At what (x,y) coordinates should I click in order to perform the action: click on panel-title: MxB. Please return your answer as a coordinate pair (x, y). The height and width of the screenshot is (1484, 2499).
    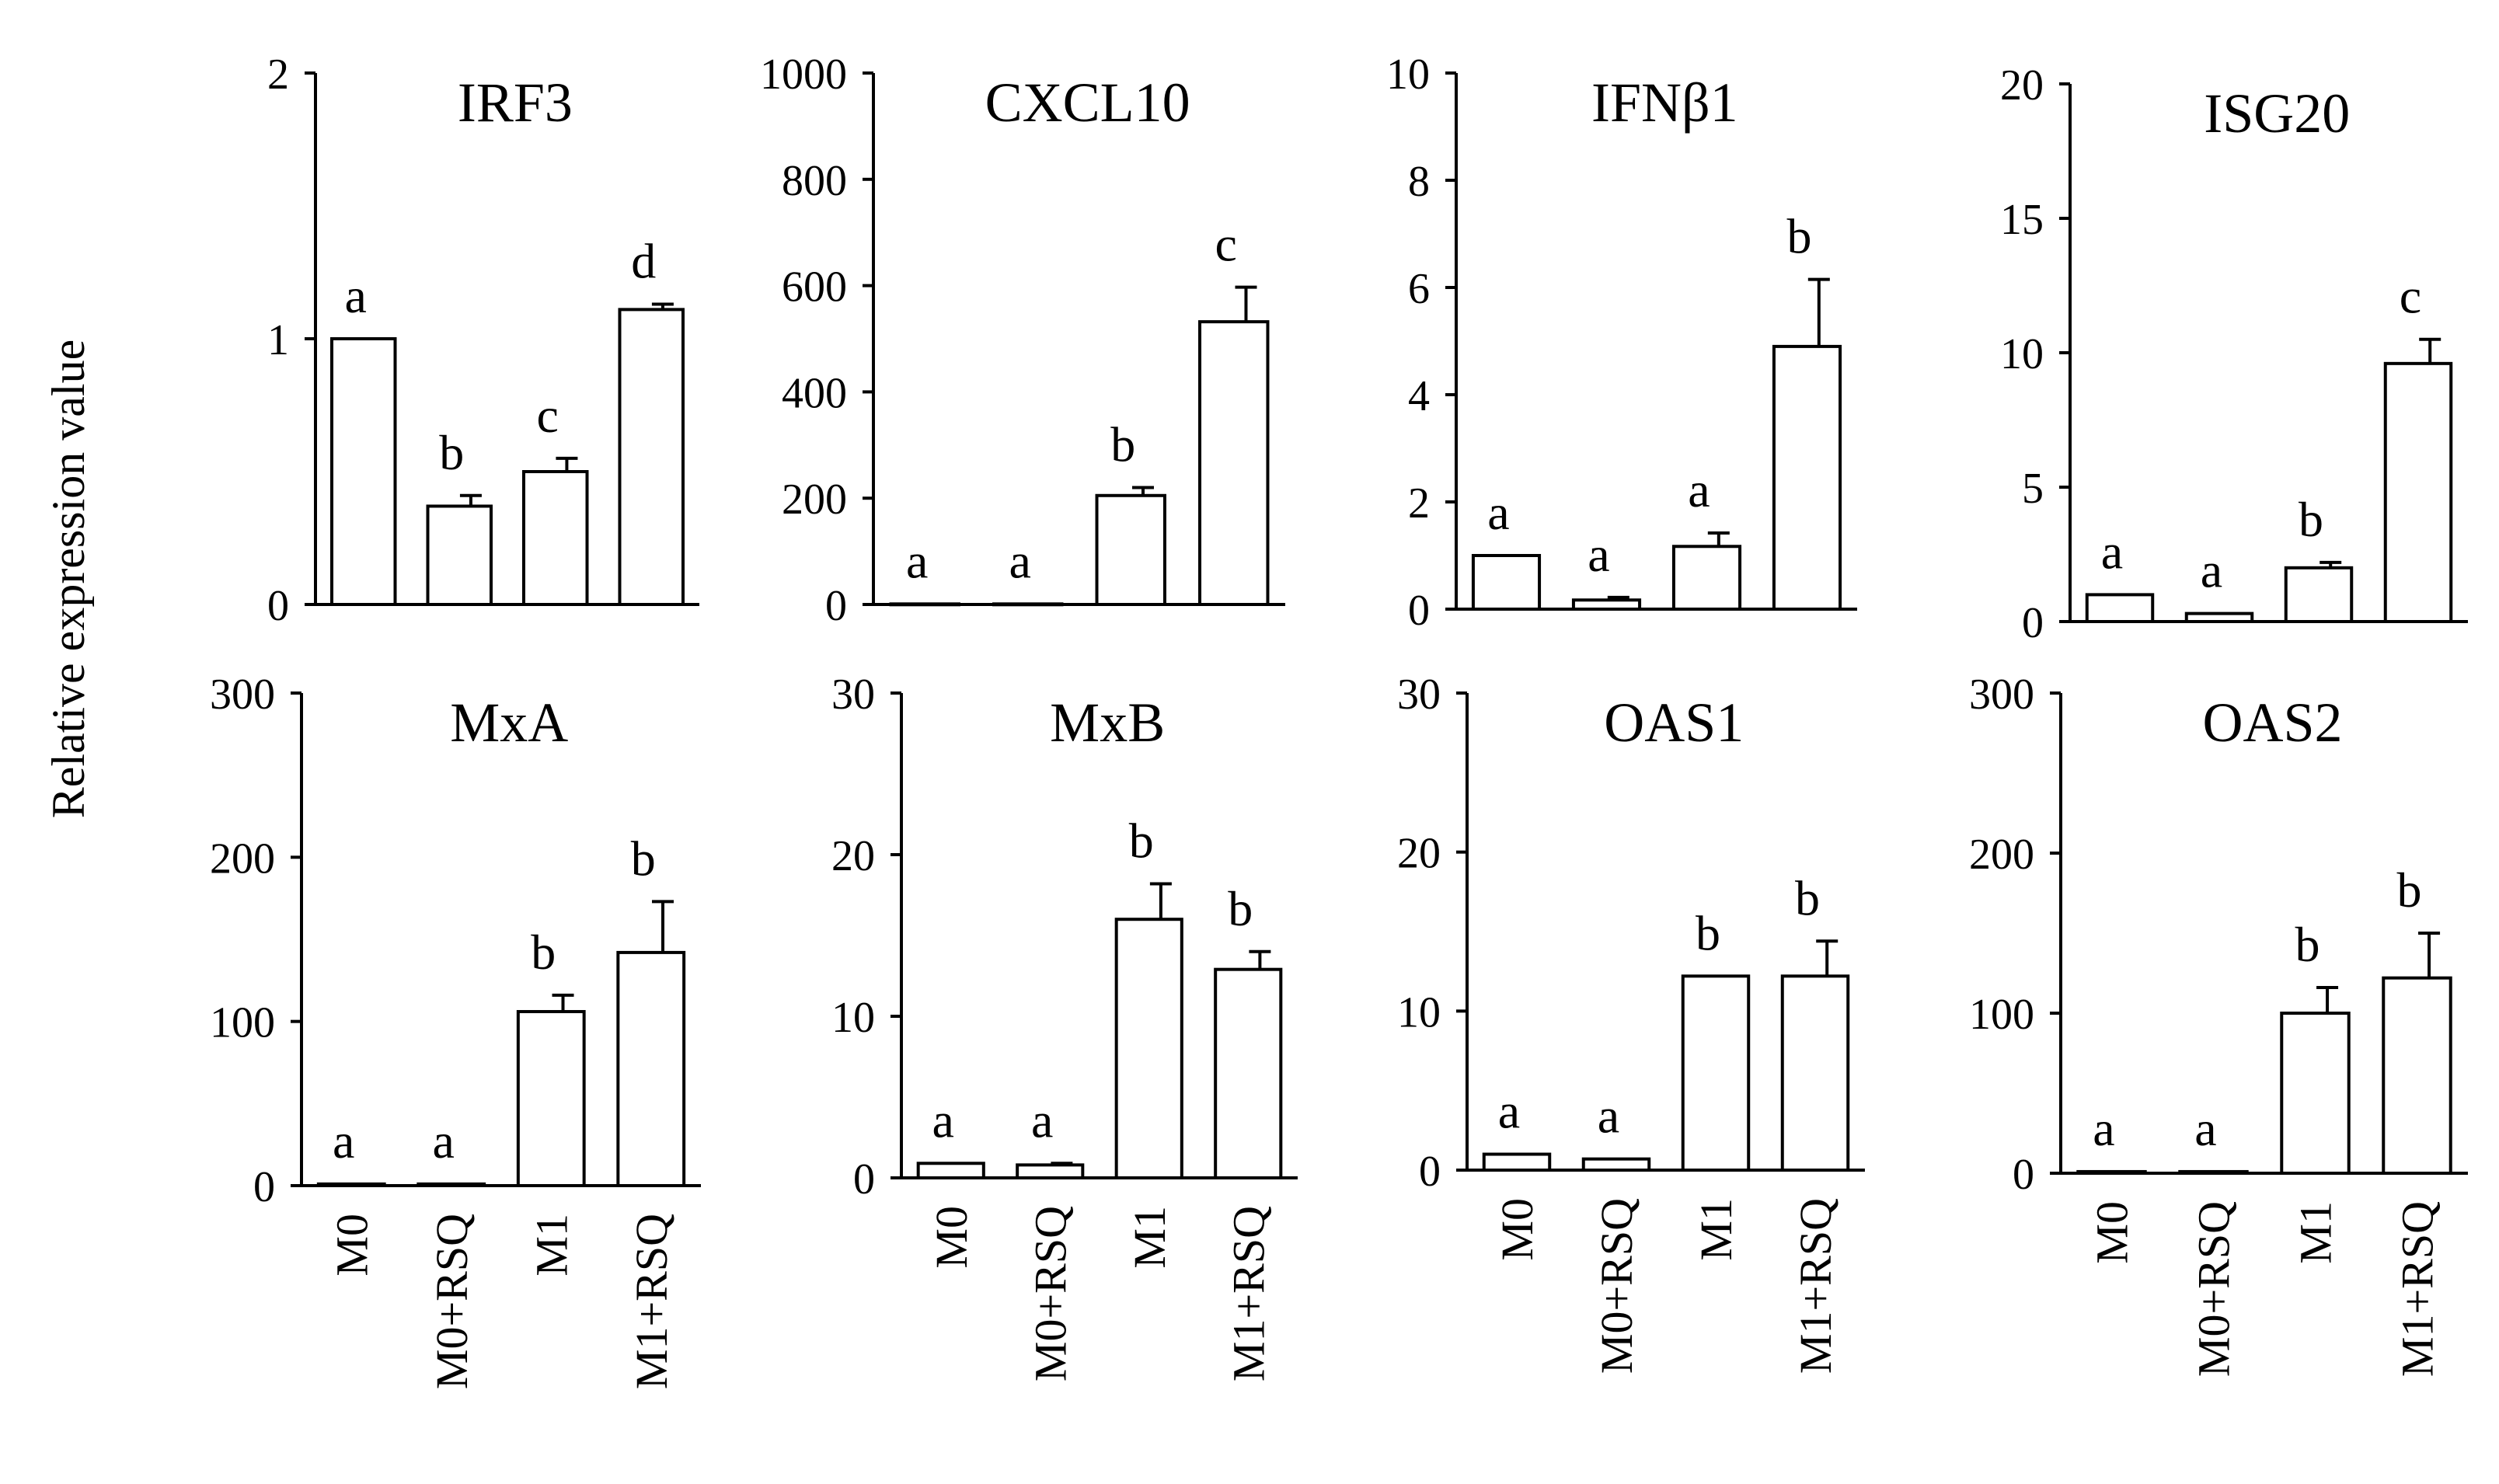
    Looking at the image, I should click on (1107, 722).